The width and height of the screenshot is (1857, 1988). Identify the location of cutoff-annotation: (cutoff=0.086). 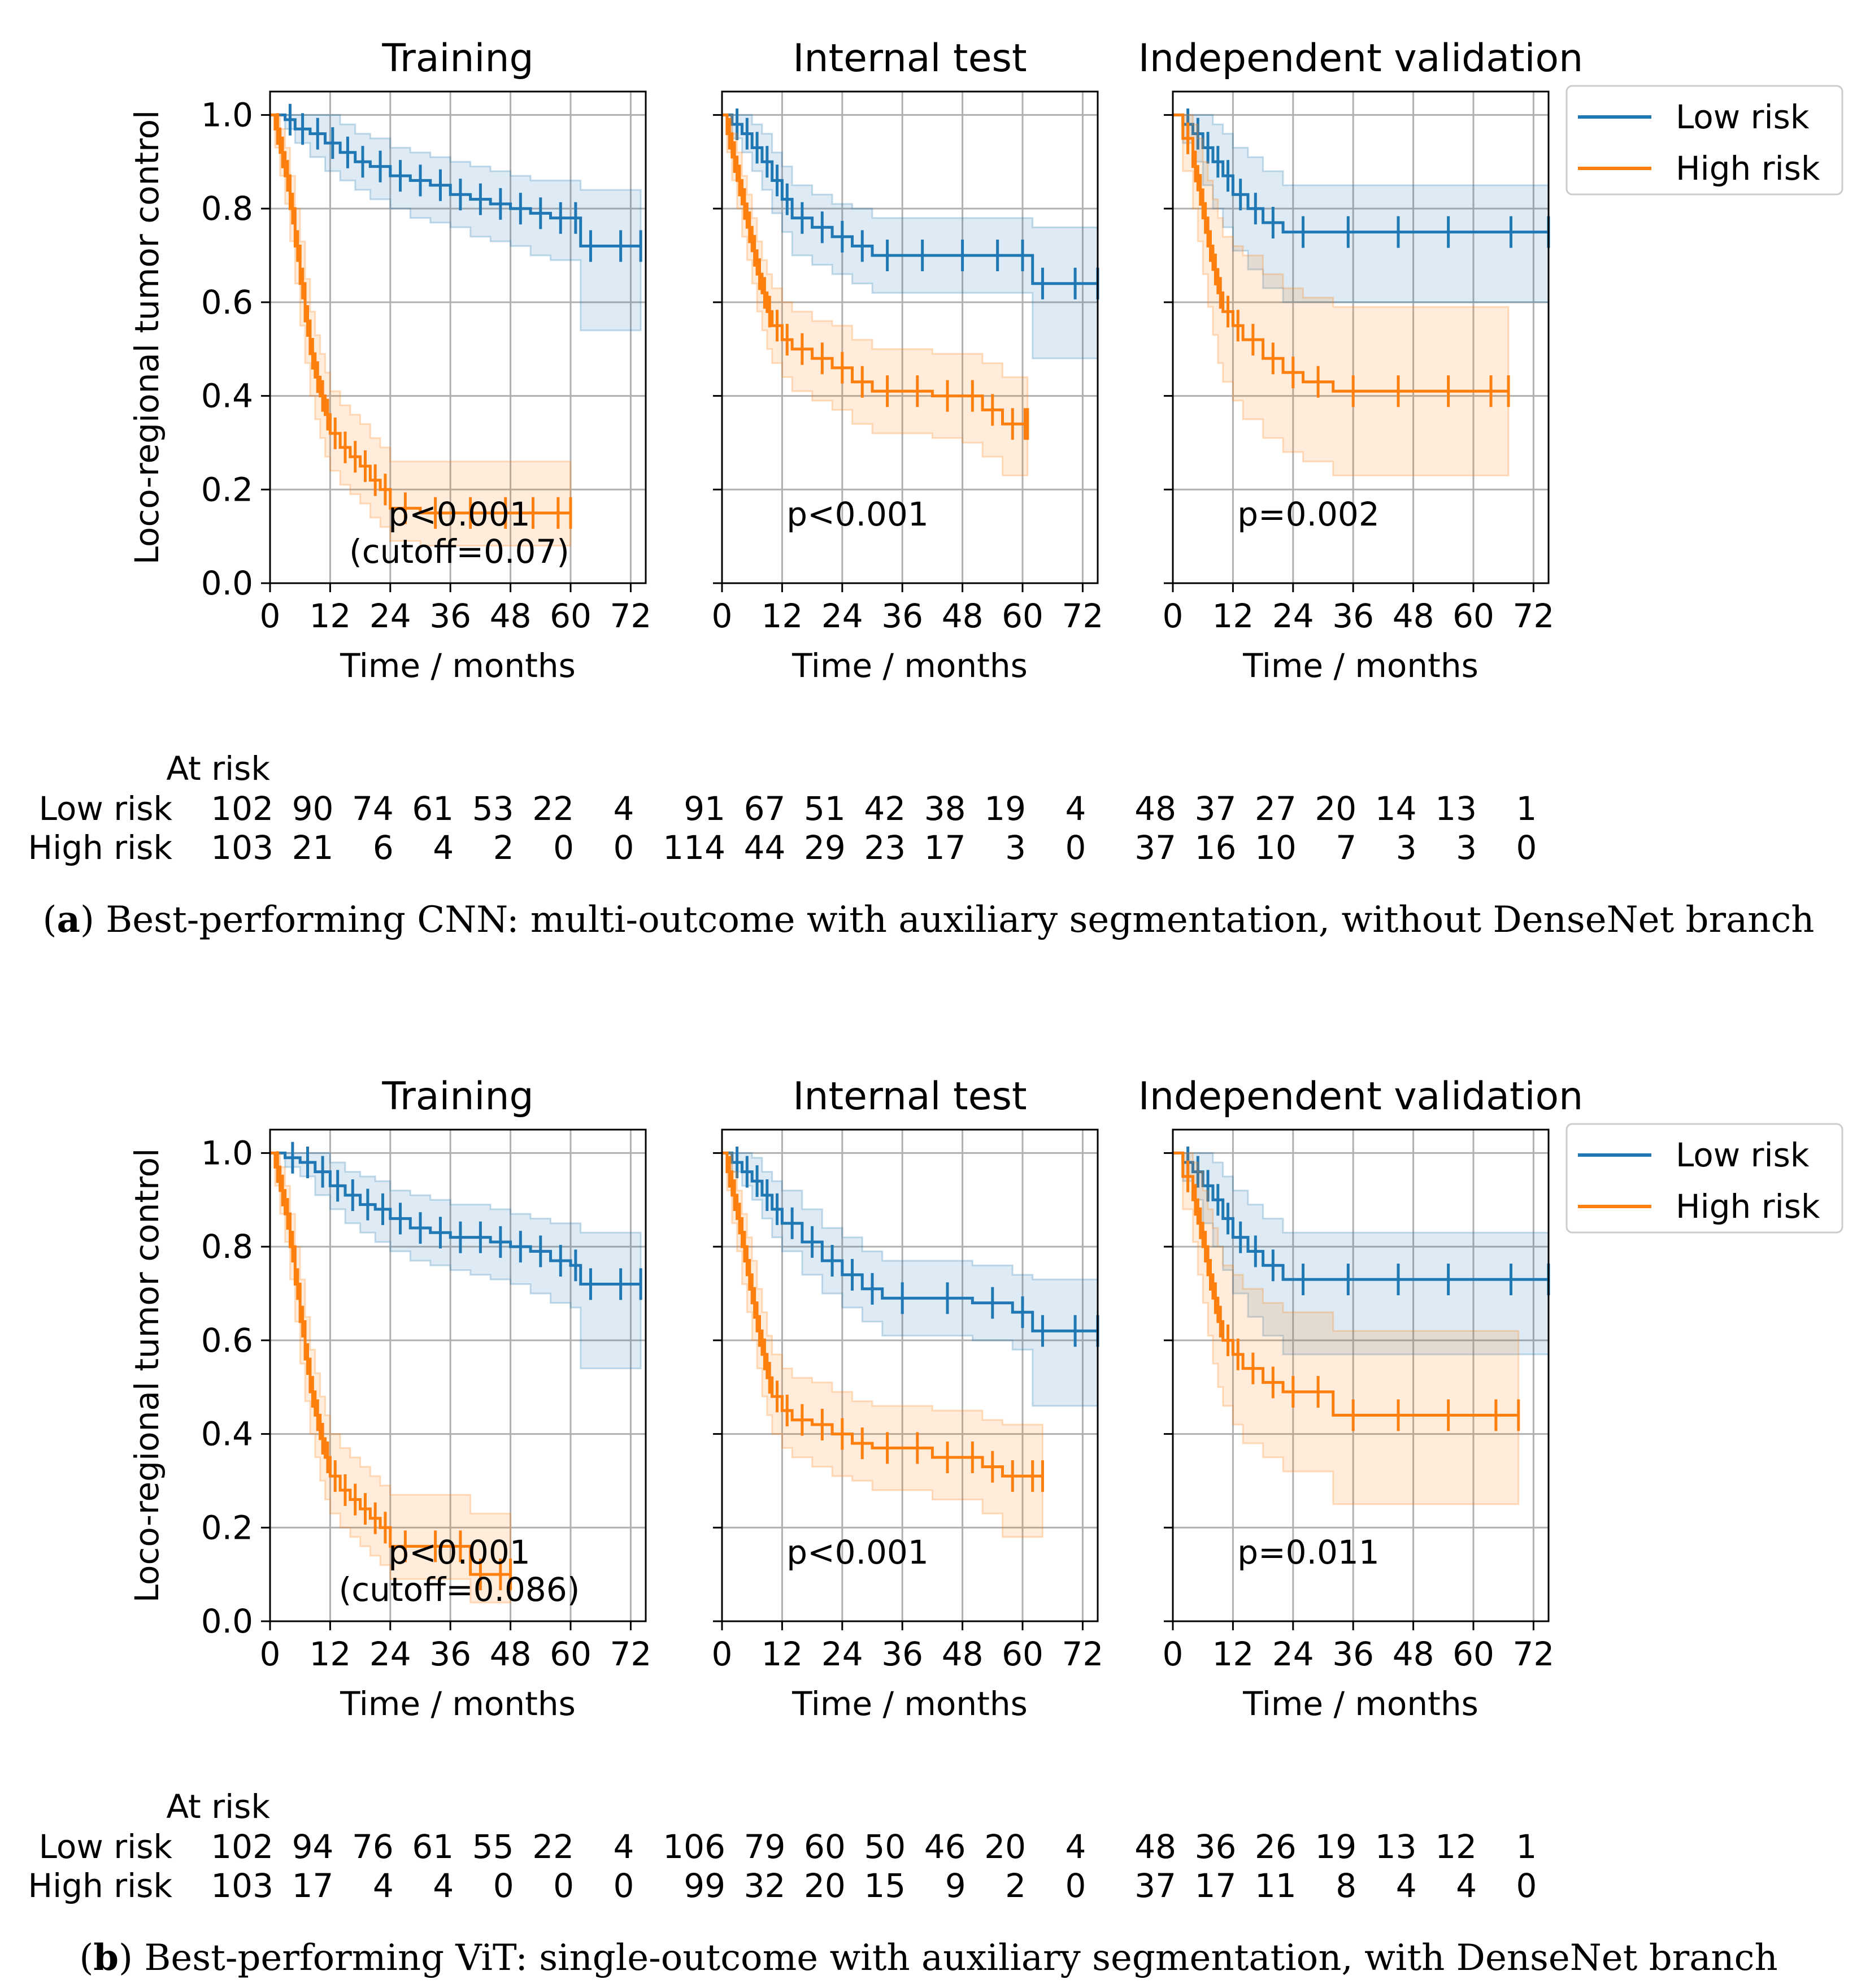
(460, 1589).